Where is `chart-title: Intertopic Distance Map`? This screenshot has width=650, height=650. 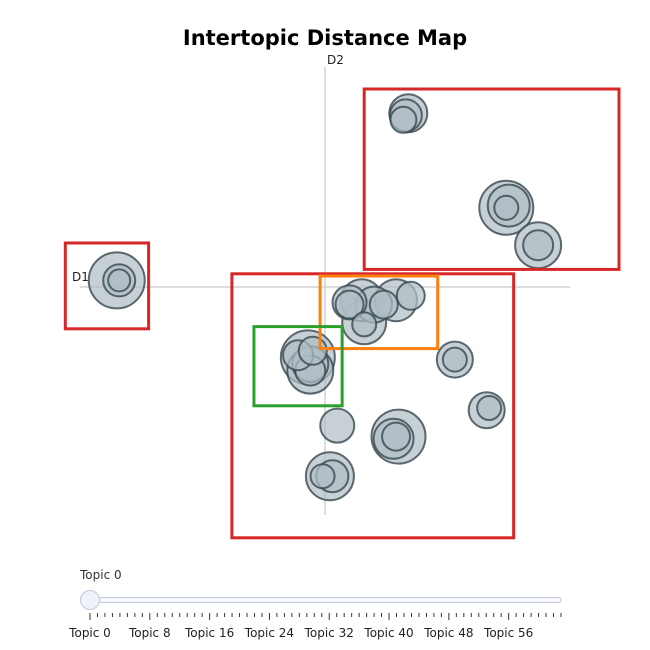
chart-title: Intertopic Distance Map is located at coordinates (325, 38).